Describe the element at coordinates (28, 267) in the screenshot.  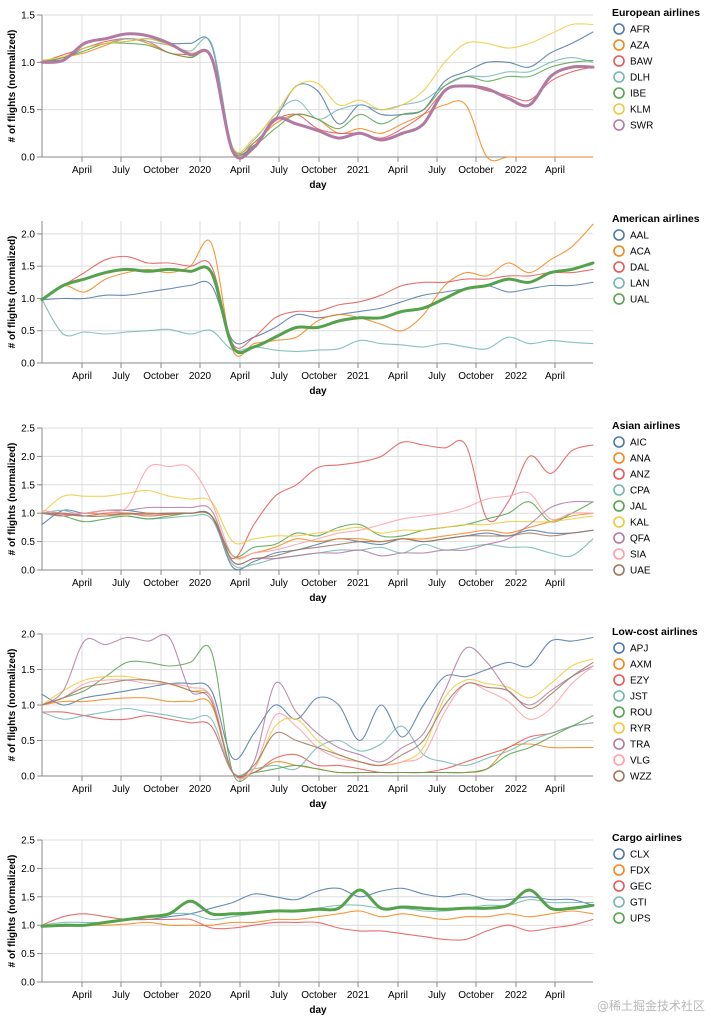
I see `y-tick-label: 1.5` at that location.